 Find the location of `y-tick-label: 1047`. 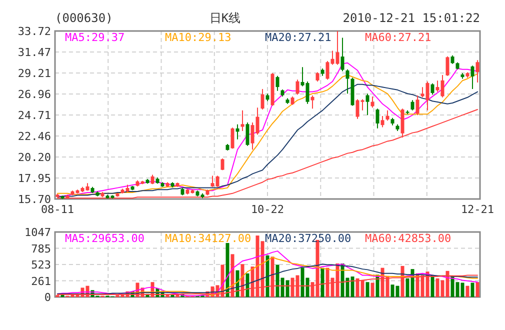

y-tick-label: 1047 is located at coordinates (37, 232).